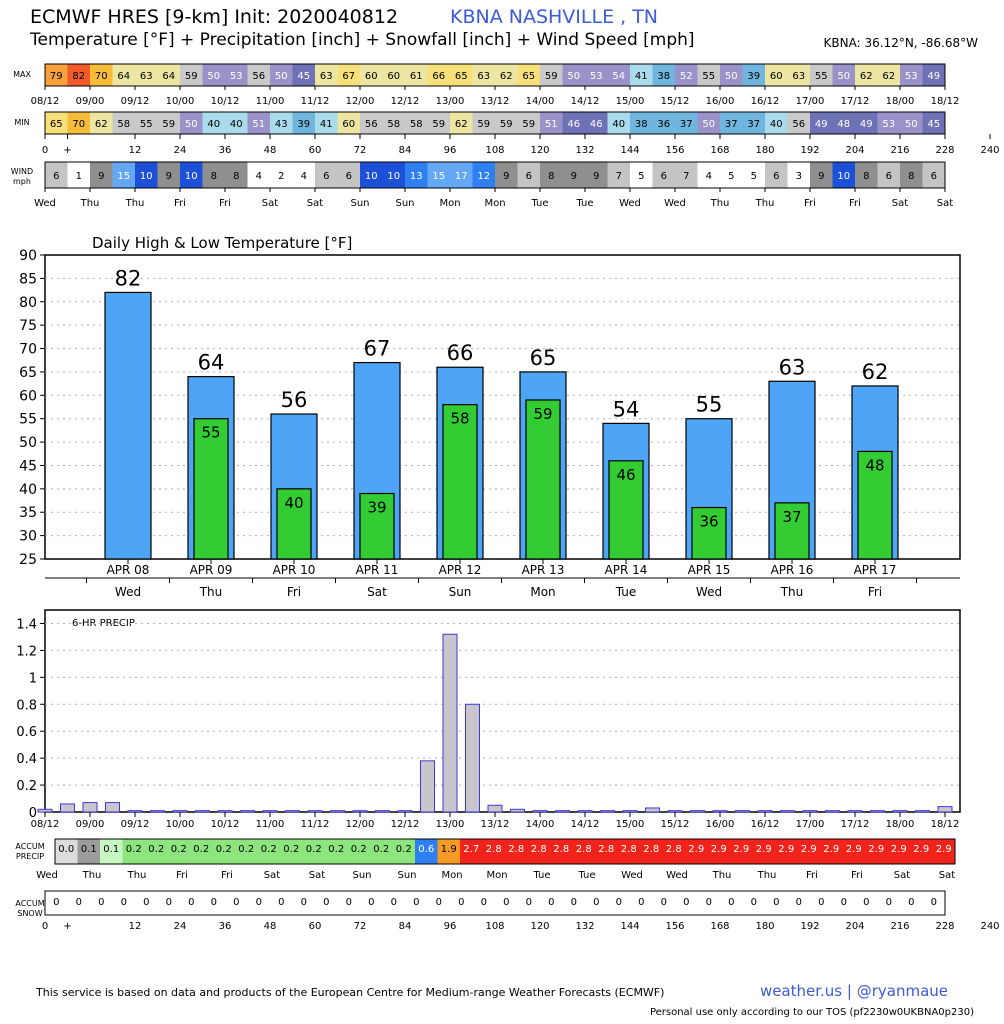  Describe the element at coordinates (528, 76) in the screenshot. I see `max-strip-value: 65` at that location.